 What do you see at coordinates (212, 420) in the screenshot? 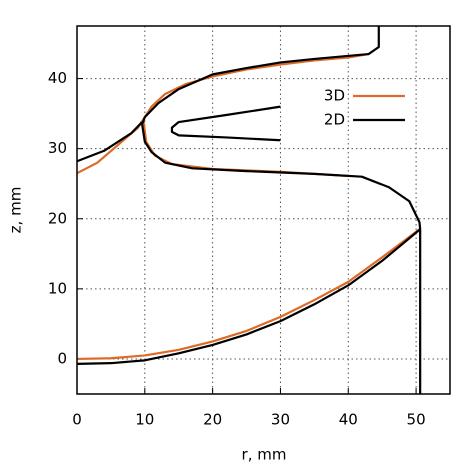
I see `x-tick-label: 20` at bounding box center [212, 420].